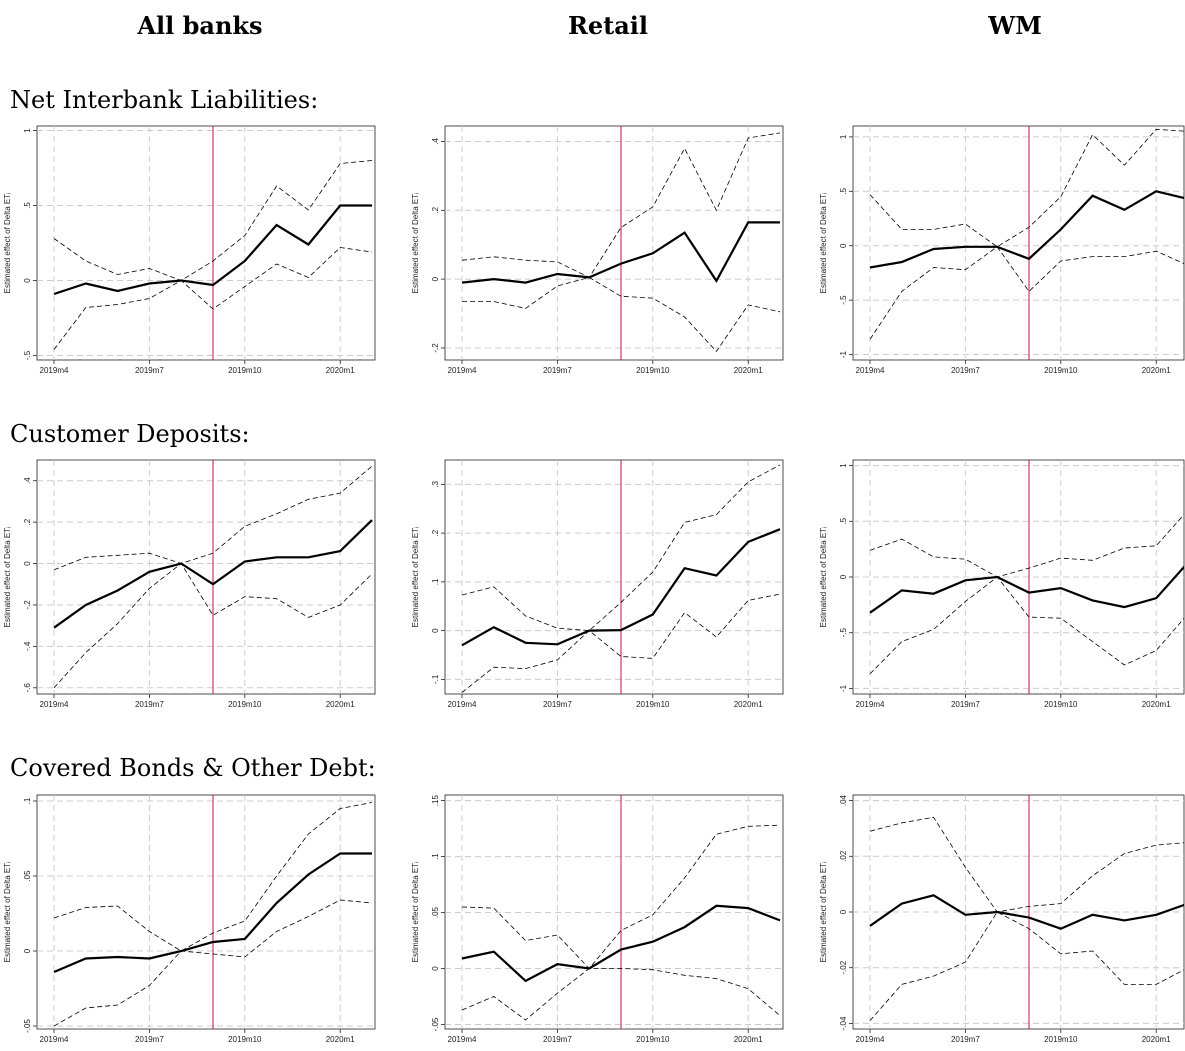  Describe the element at coordinates (435, 483) in the screenshot. I see `y-tick-label: .3` at that location.